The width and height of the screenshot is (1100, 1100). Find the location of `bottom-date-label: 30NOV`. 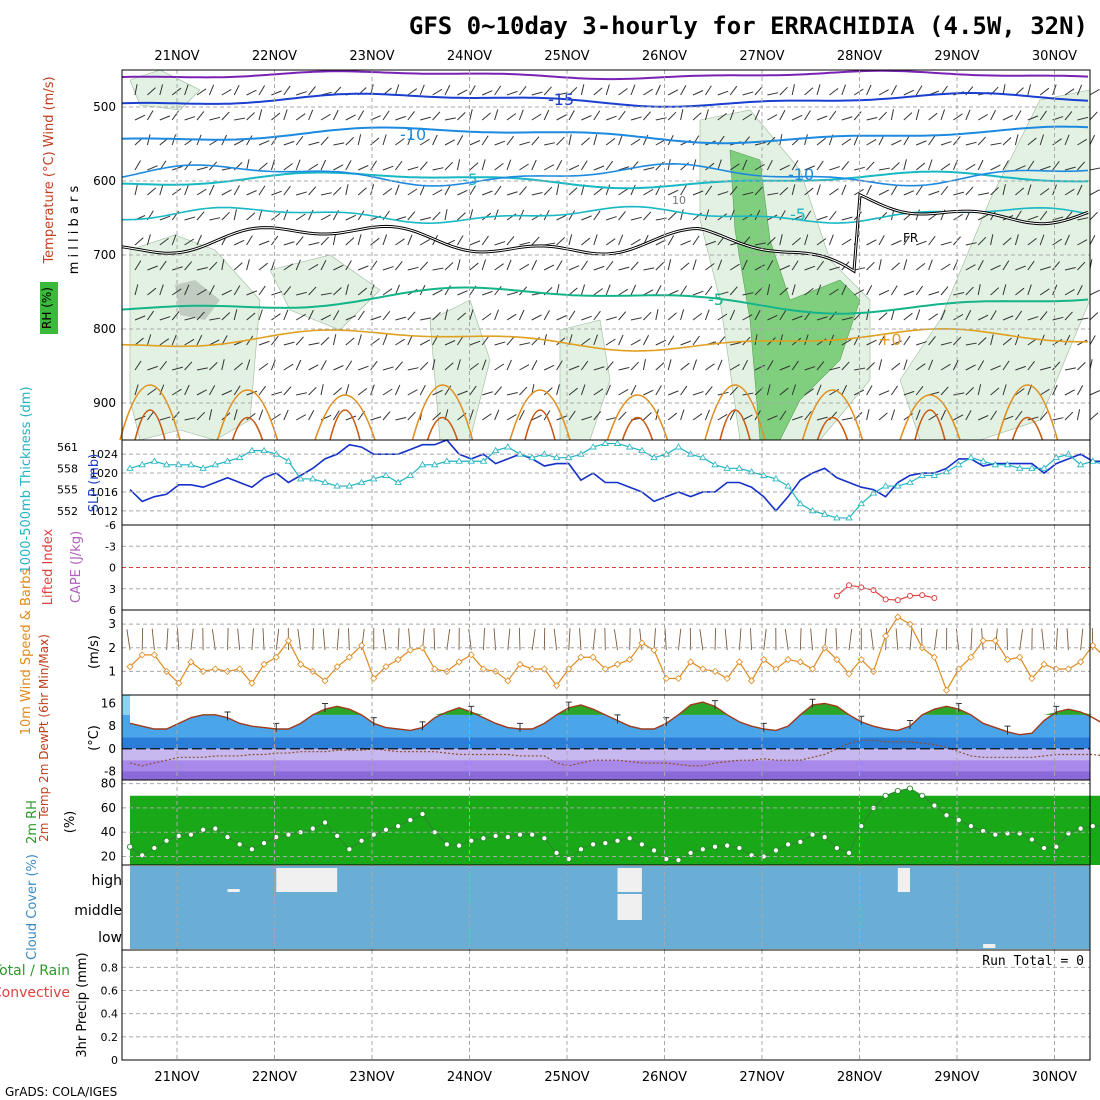

bottom-date-label: 30NOV is located at coordinates (1054, 1077).